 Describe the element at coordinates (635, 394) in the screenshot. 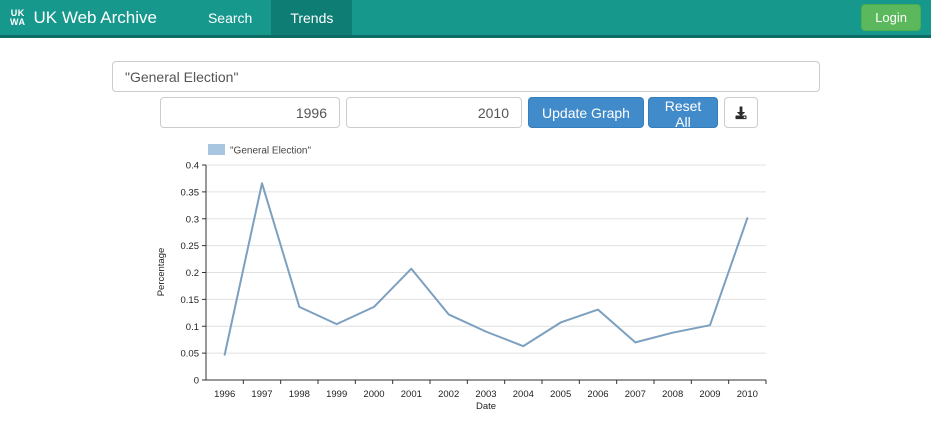

I see `x-tick-label: 2007` at that location.